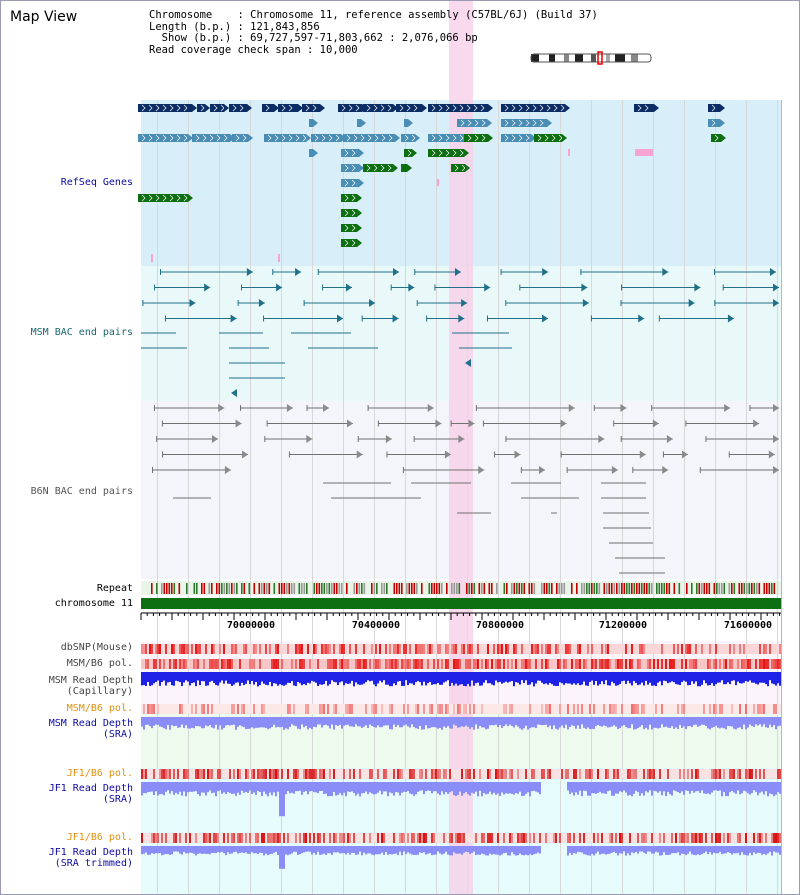 This screenshot has height=895, width=800. What do you see at coordinates (99, 837) in the screenshot?
I see `track-label-jf1-b6-pol-2: JF1/B6 pol.` at bounding box center [99, 837].